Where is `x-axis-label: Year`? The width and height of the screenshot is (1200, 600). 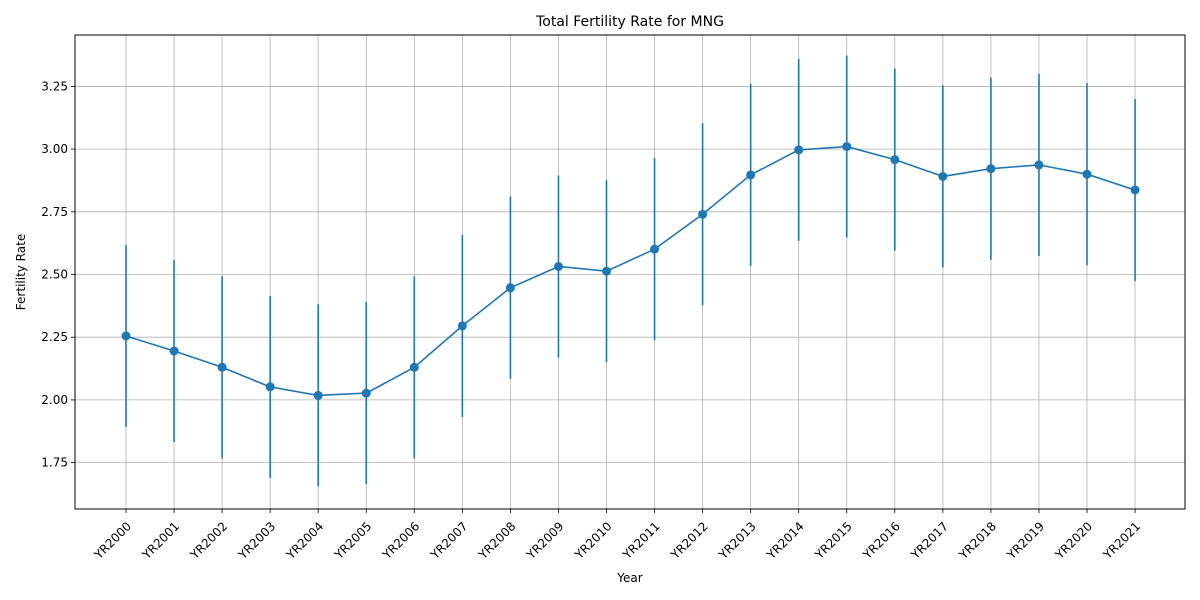
x-axis-label: Year is located at coordinates (629, 578).